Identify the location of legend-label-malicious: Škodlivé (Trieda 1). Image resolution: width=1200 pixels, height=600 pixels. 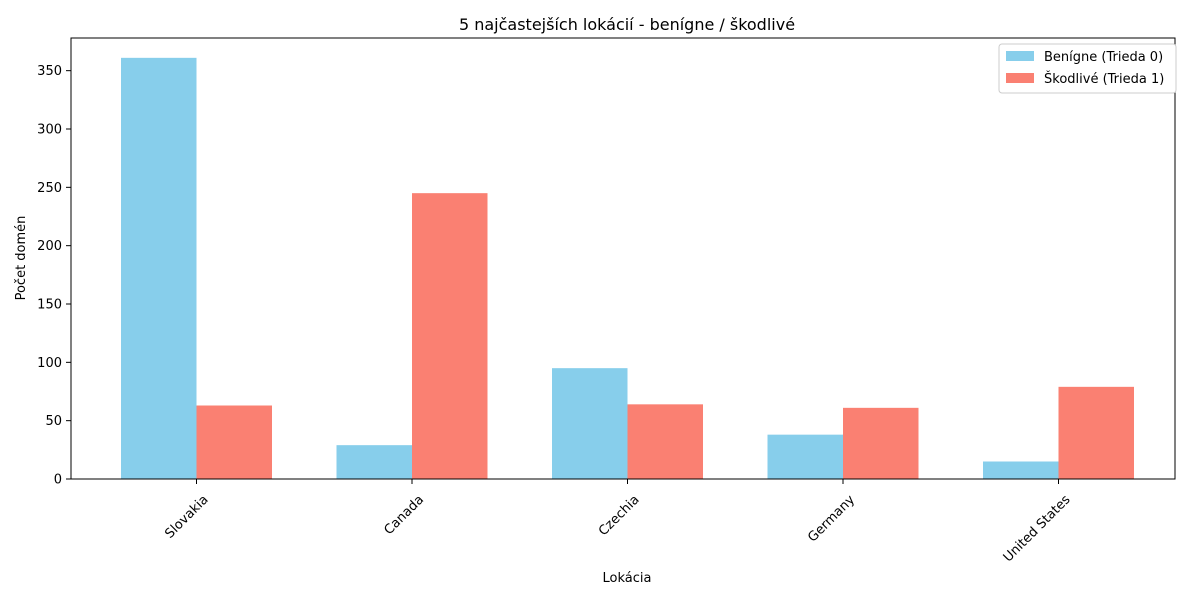
(1104, 79).